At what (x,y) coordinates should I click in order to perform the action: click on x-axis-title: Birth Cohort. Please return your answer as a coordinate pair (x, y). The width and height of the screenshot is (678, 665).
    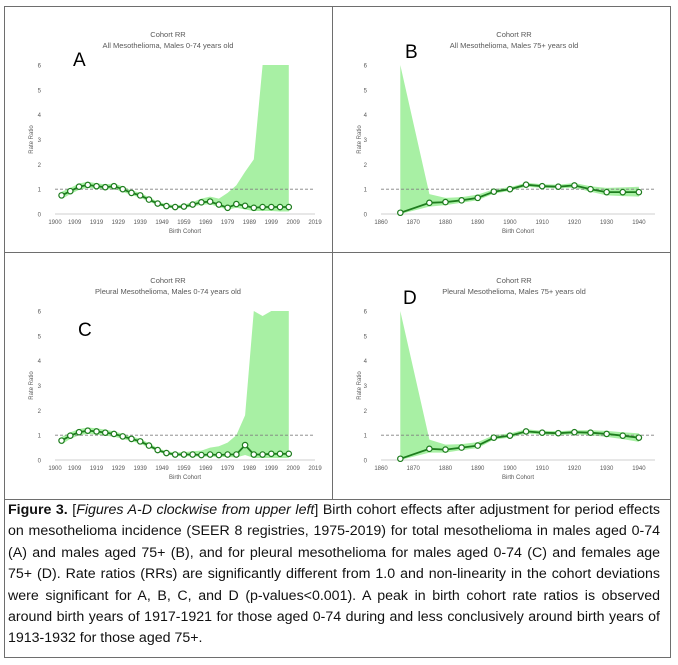
    Looking at the image, I should click on (185, 232).